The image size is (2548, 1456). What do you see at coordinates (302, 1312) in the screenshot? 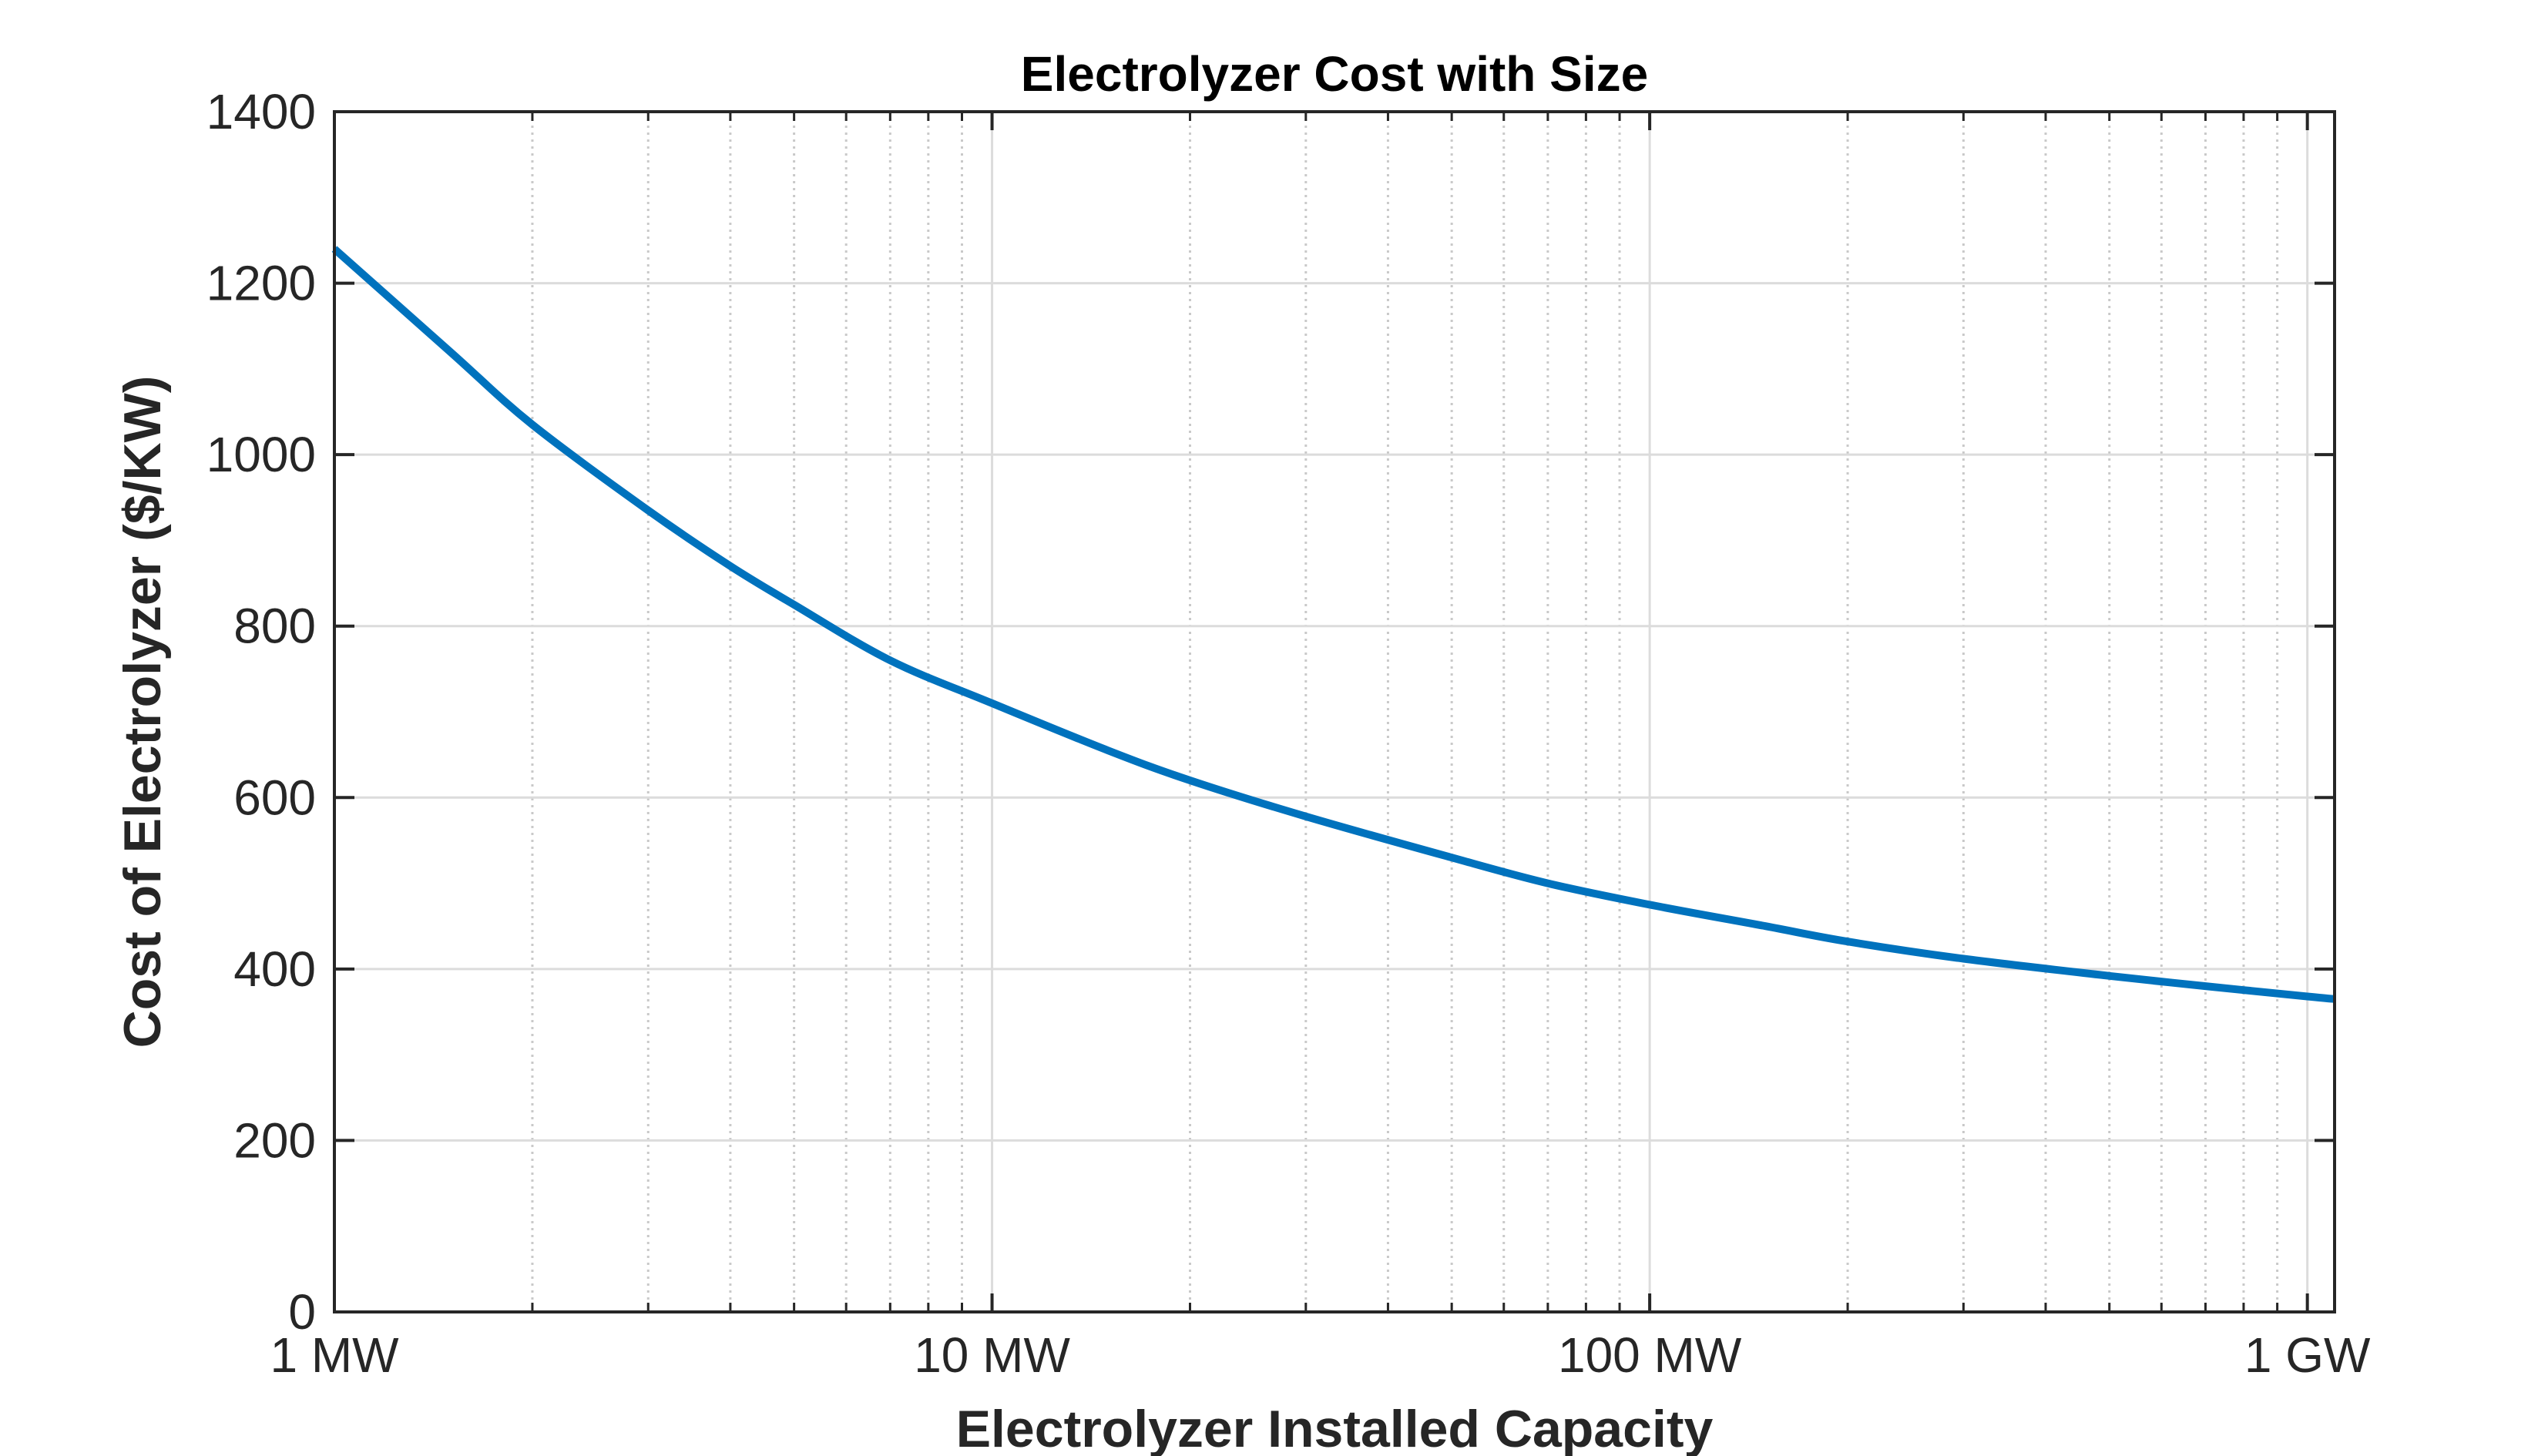
I see `y-tick-label: 0` at bounding box center [302, 1312].